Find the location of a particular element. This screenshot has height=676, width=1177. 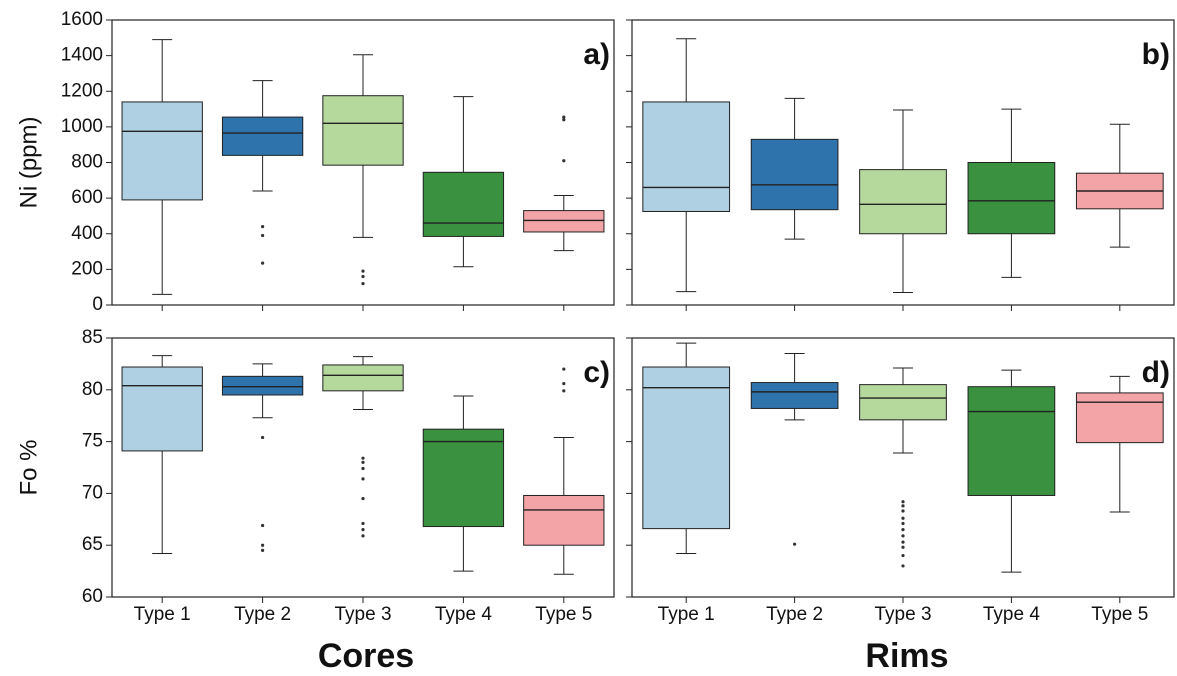

panel-label: d) is located at coordinates (1156, 372).